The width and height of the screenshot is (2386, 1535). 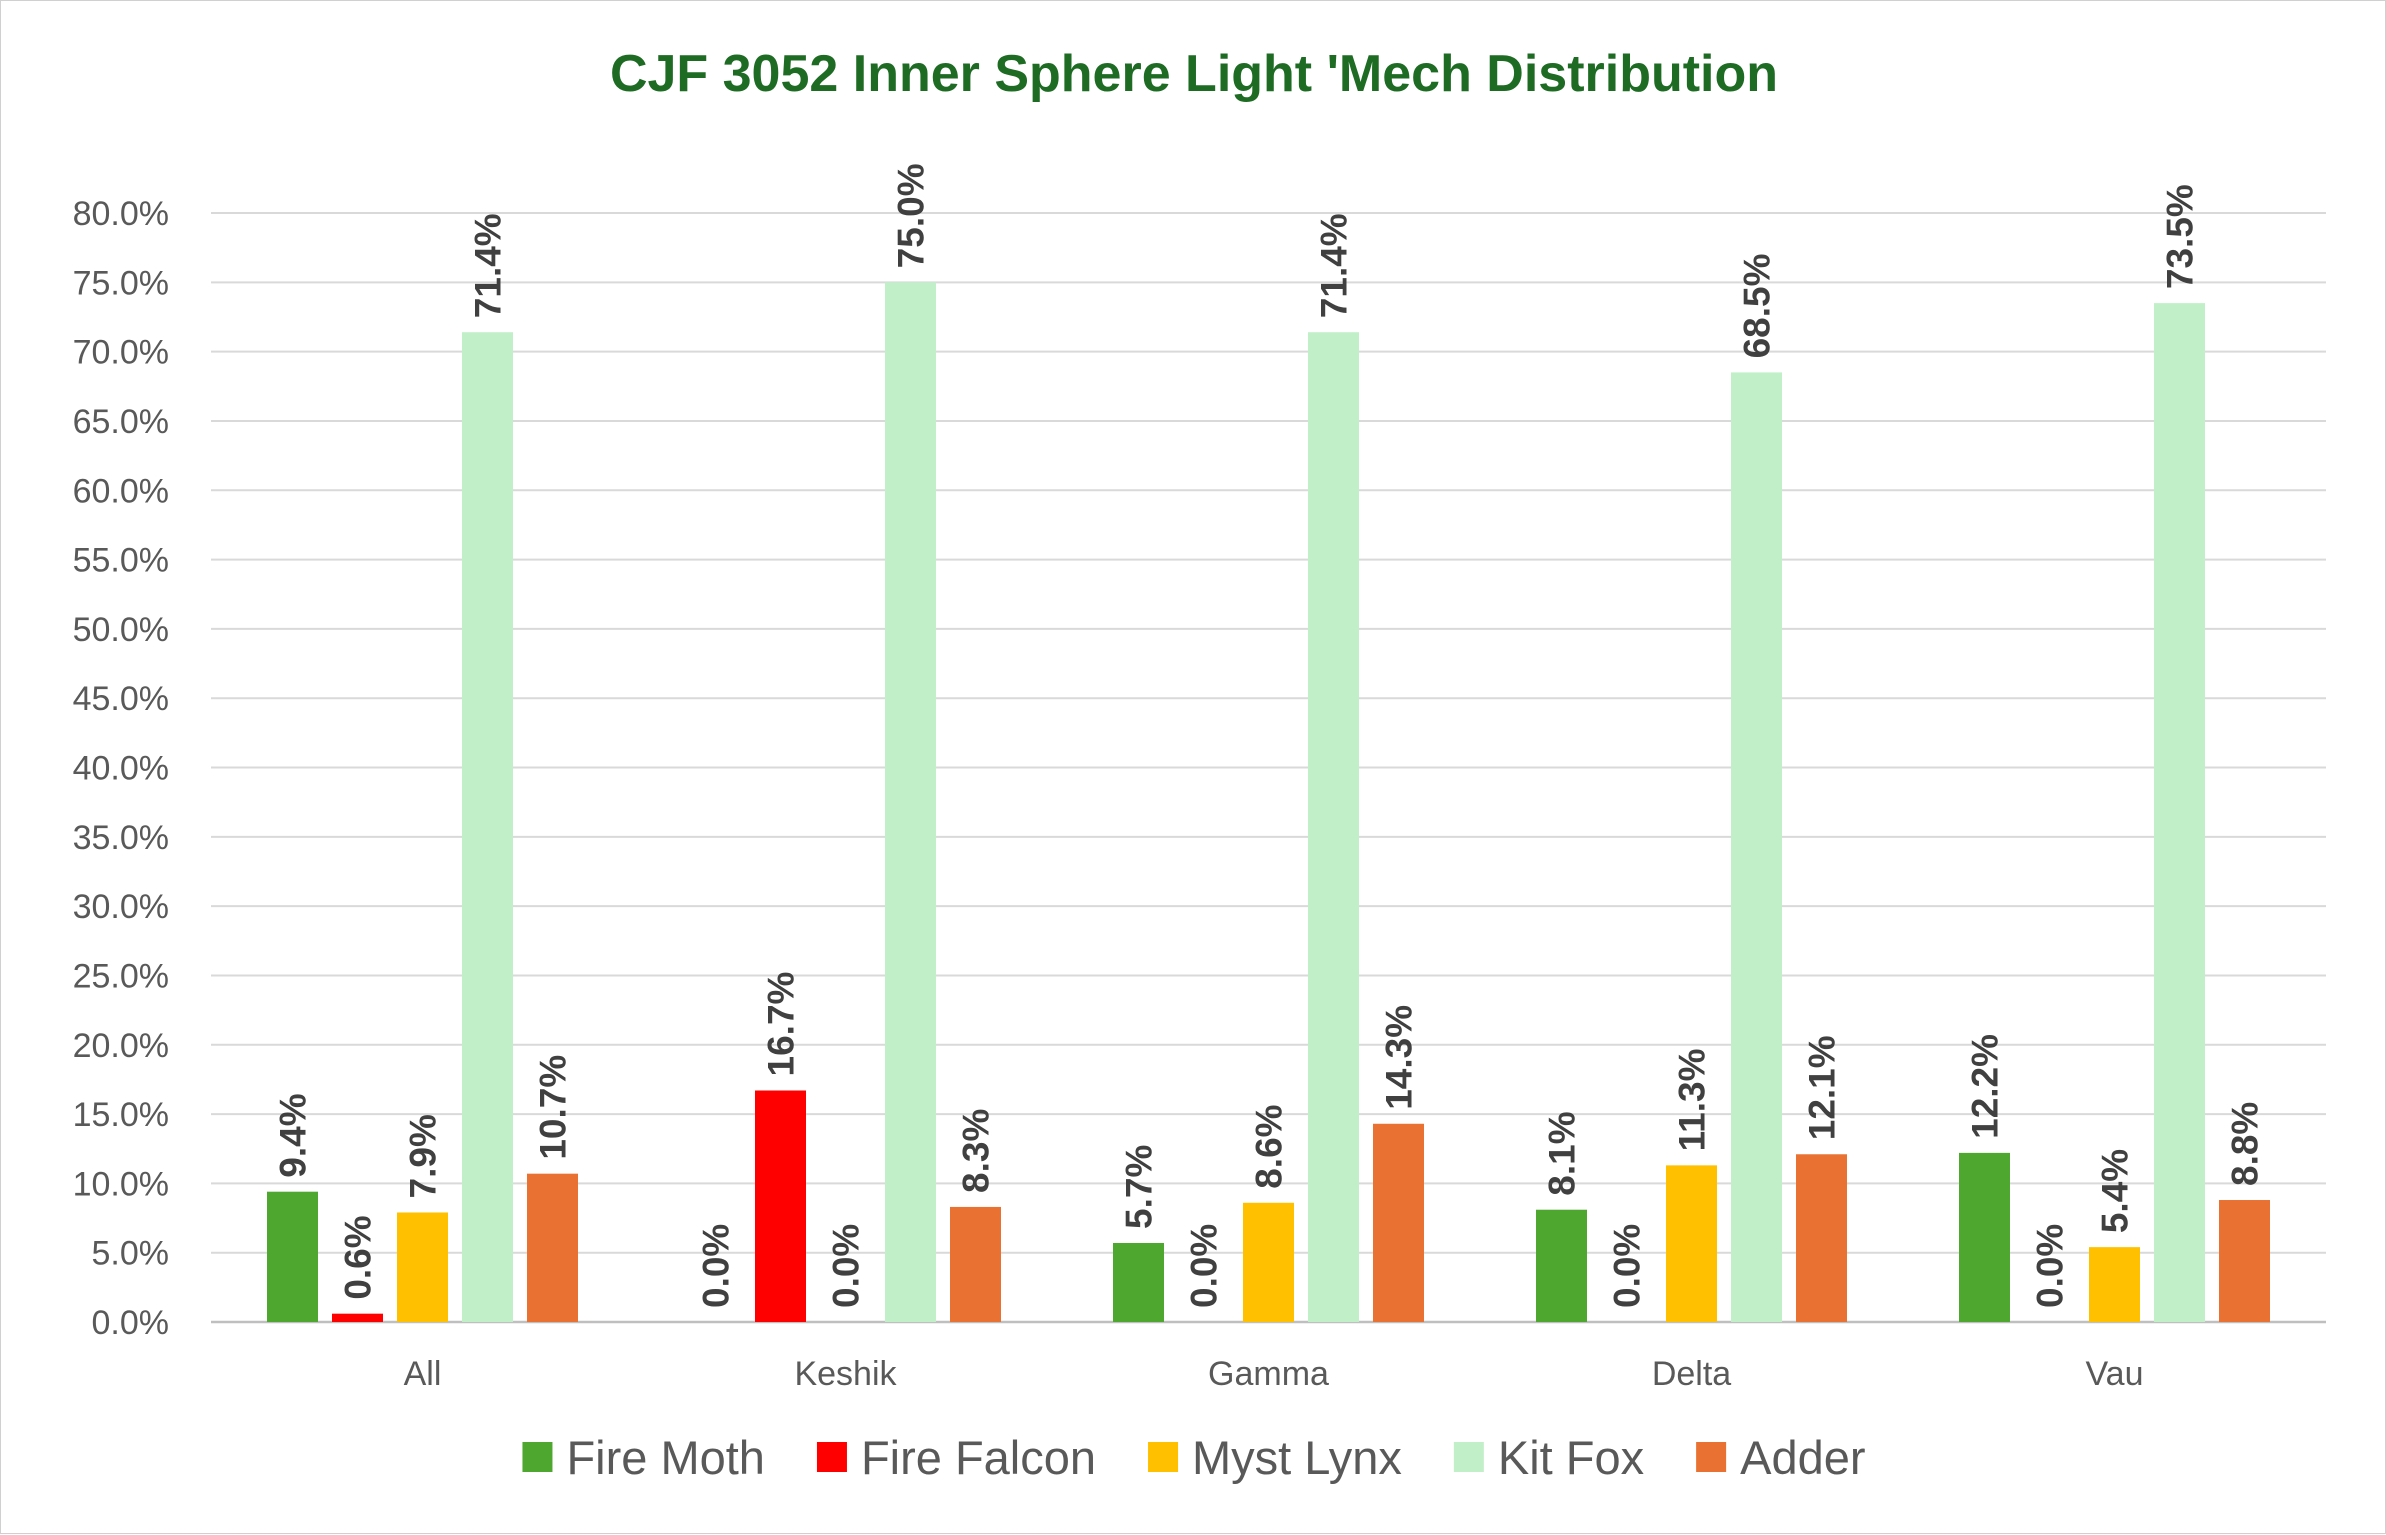 I want to click on x-axis-categories: All Keshik Gamma Delta Vau, so click(x=1274, y=1374).